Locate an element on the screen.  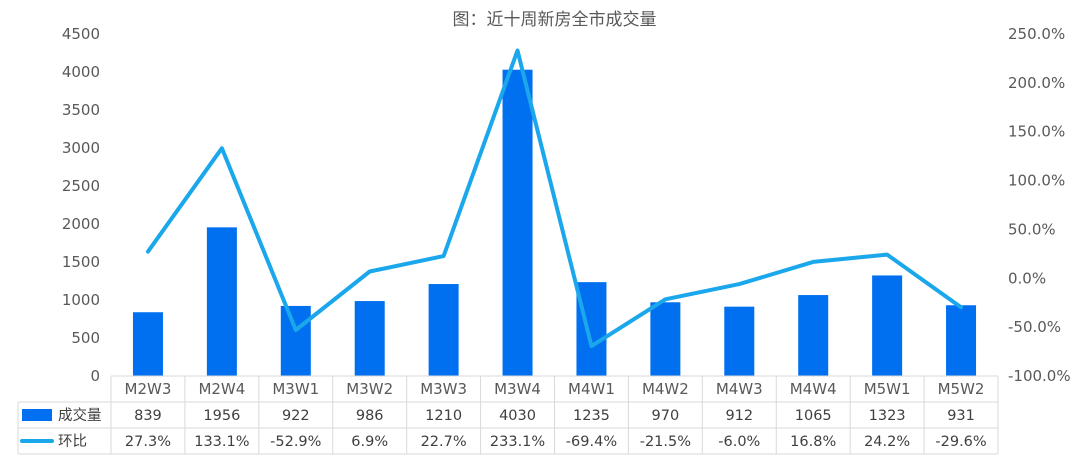
left-axis-tick-label: 2000 is located at coordinates (81, 224).